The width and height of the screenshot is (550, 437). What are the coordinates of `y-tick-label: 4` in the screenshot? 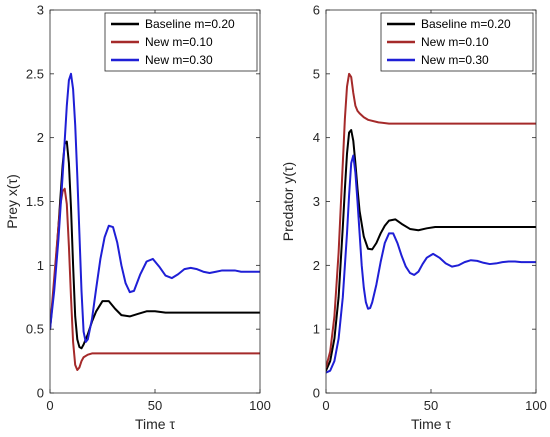 It's located at (316, 137).